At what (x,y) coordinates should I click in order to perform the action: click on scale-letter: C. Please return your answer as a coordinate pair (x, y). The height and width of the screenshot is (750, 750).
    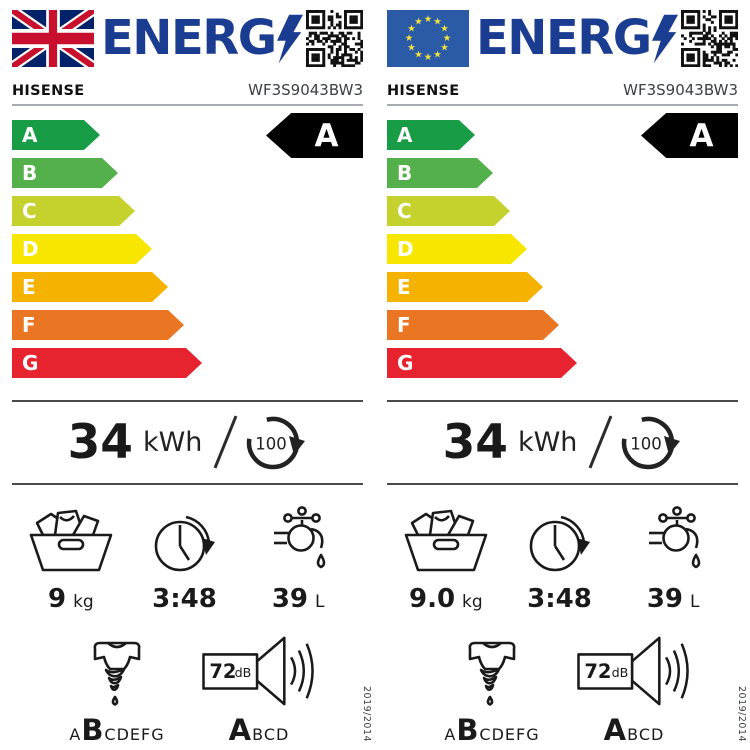
    Looking at the image, I should click on (404, 211).